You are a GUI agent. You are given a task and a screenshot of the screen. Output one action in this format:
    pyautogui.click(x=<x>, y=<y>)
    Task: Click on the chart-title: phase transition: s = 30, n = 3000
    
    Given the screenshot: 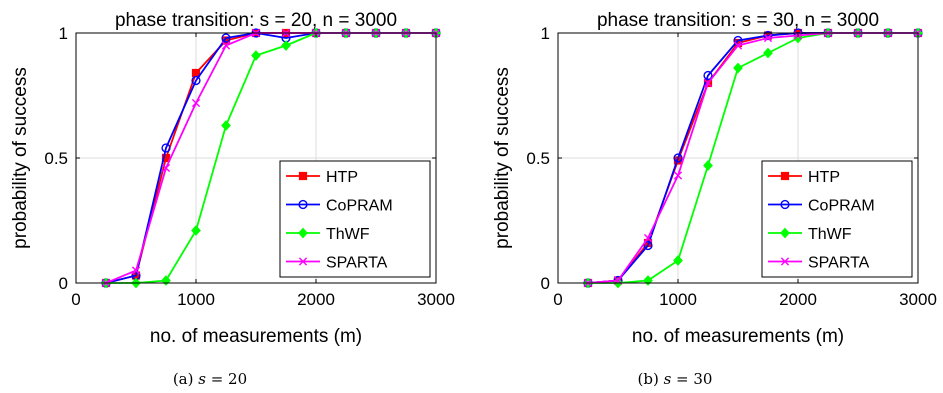 What is the action you would take?
    pyautogui.click(x=738, y=20)
    